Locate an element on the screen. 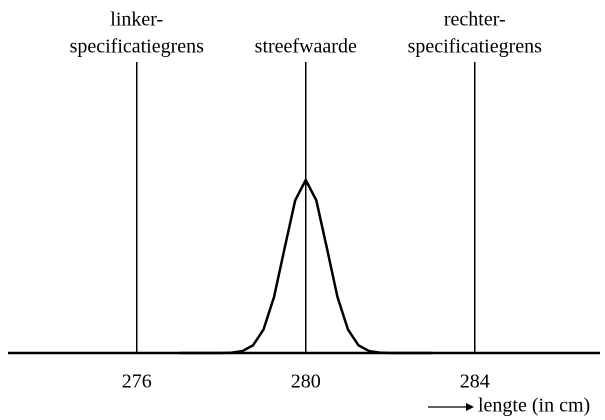 This screenshot has width=605, height=420. reference-label: linker- is located at coordinates (136, 20).